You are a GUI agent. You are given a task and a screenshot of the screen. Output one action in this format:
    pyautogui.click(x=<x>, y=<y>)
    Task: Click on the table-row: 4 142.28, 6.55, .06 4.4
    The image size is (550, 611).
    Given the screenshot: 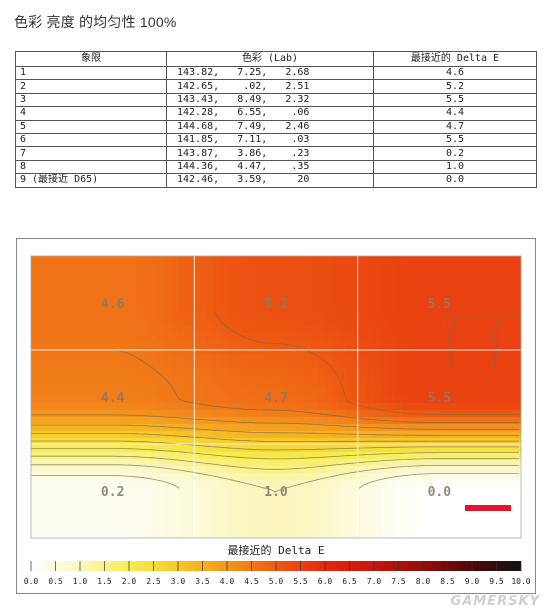 What is the action you would take?
    pyautogui.click(x=276, y=113)
    